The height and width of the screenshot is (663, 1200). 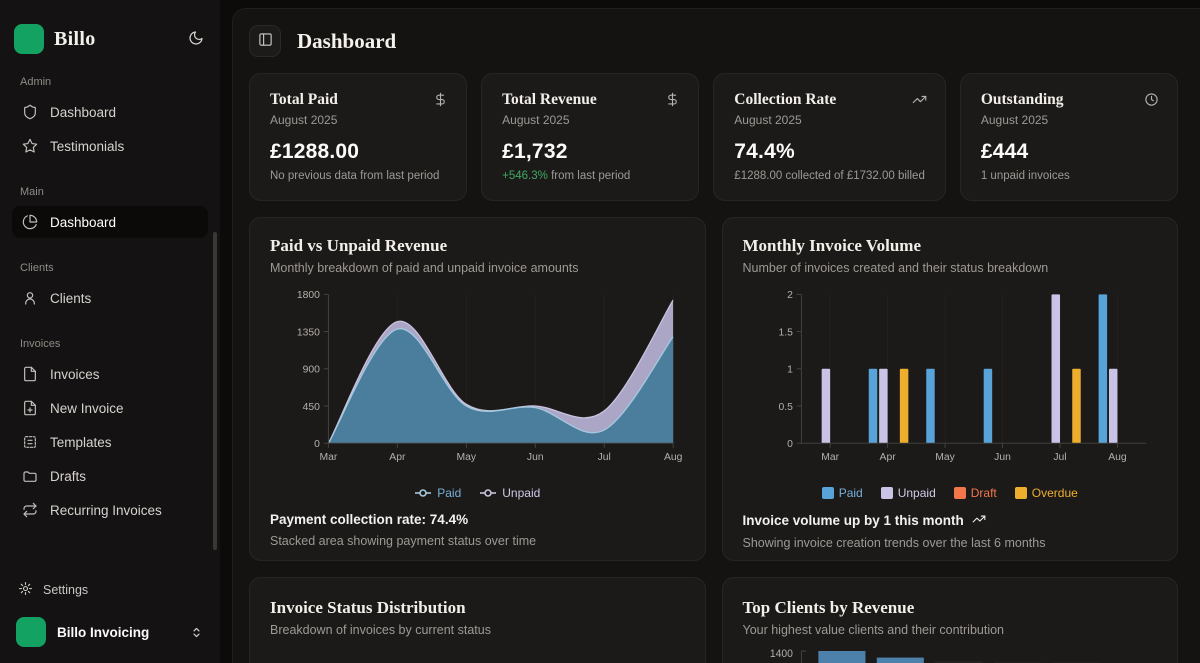 I want to click on chart-subtitle: Breakdown of invoices by current status, so click(x=380, y=630).